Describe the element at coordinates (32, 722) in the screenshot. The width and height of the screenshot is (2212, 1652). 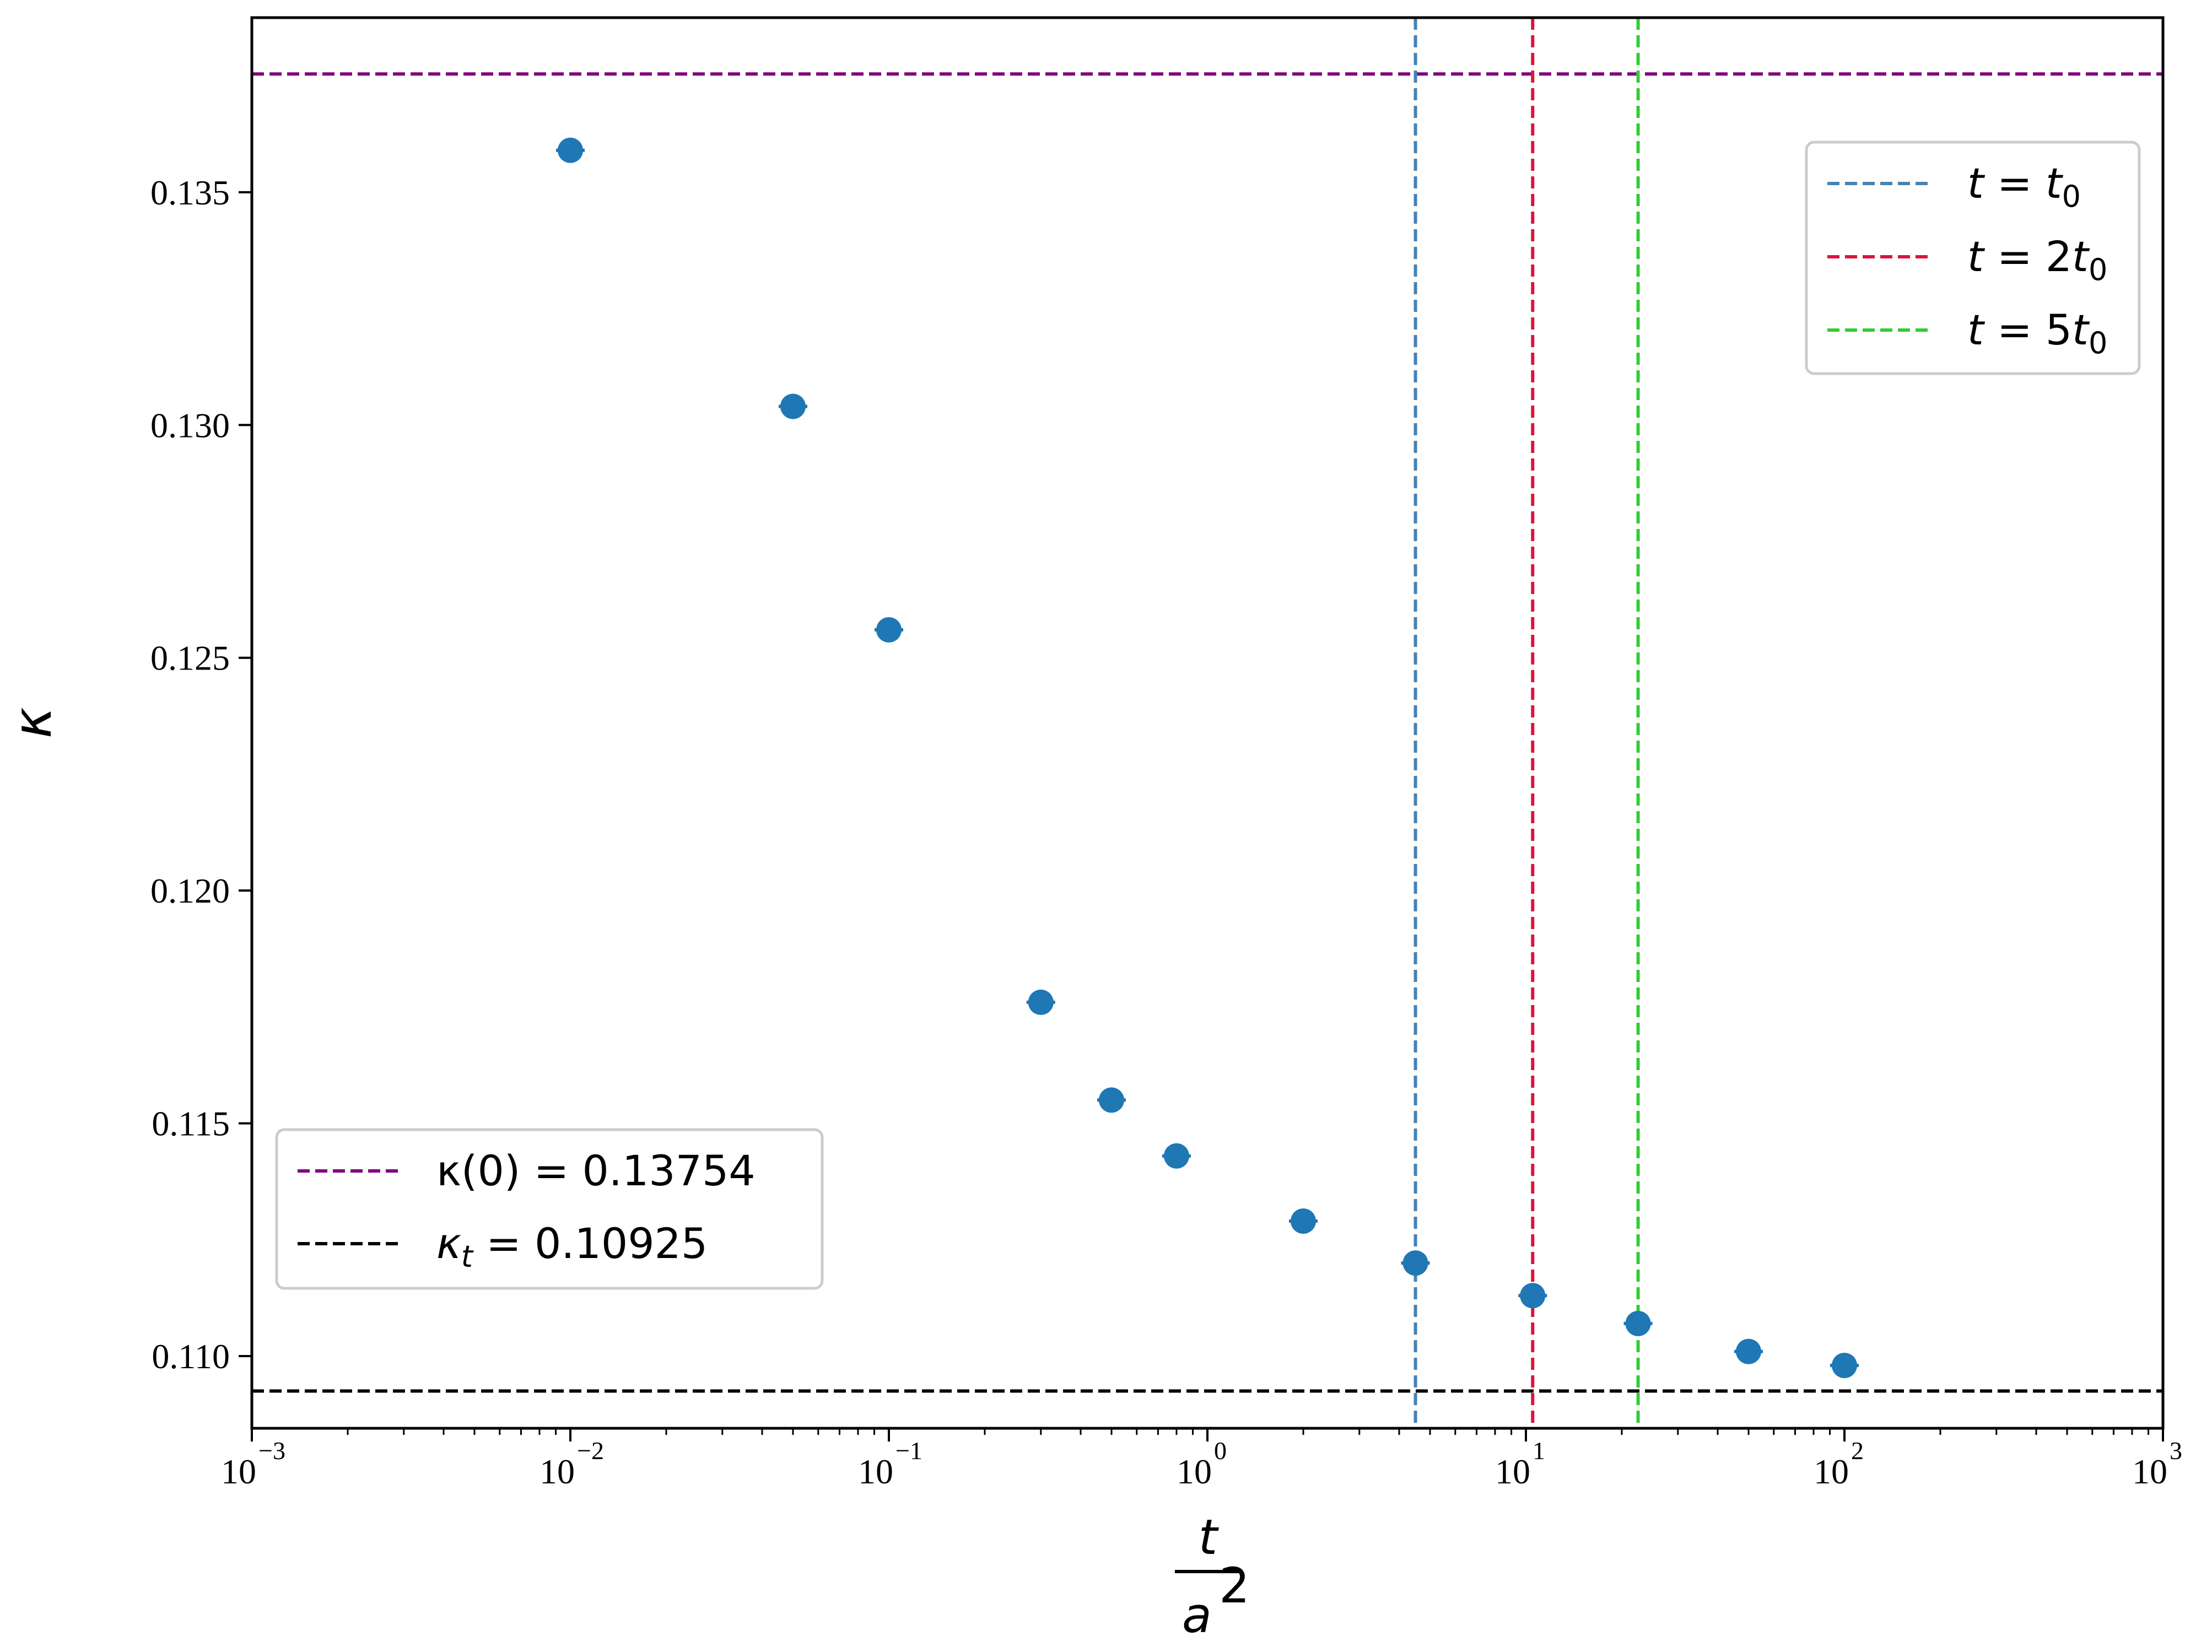
I see `y-axis-label: κ` at that location.